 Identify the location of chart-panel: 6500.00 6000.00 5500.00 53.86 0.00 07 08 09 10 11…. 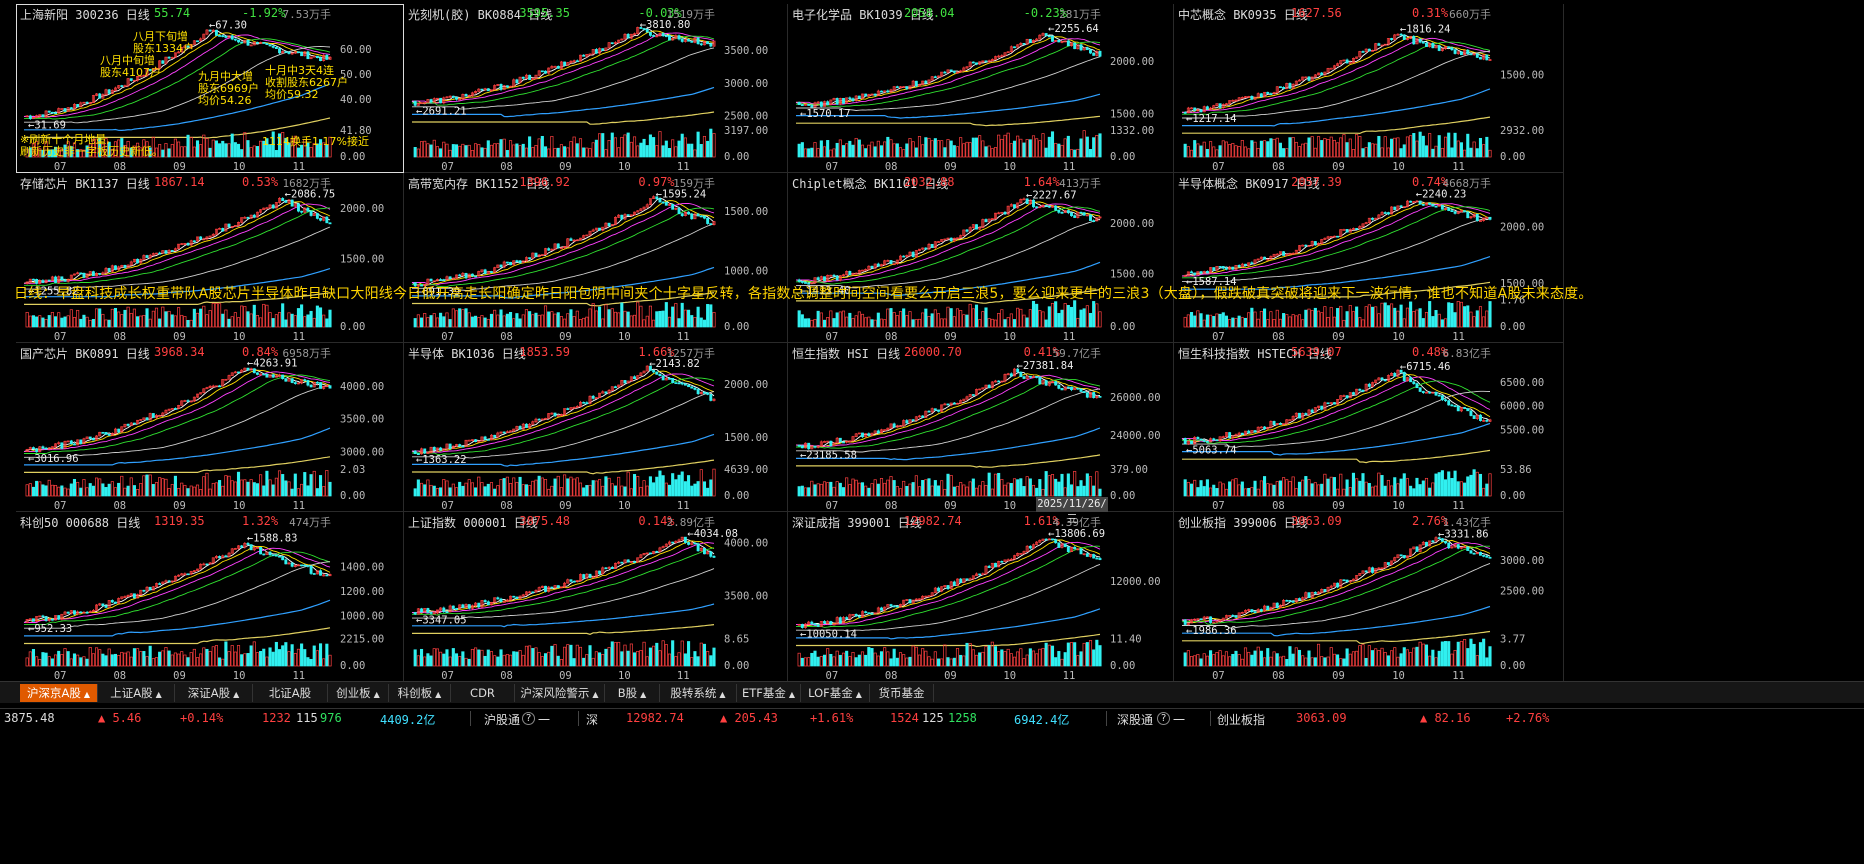
(1369, 427).